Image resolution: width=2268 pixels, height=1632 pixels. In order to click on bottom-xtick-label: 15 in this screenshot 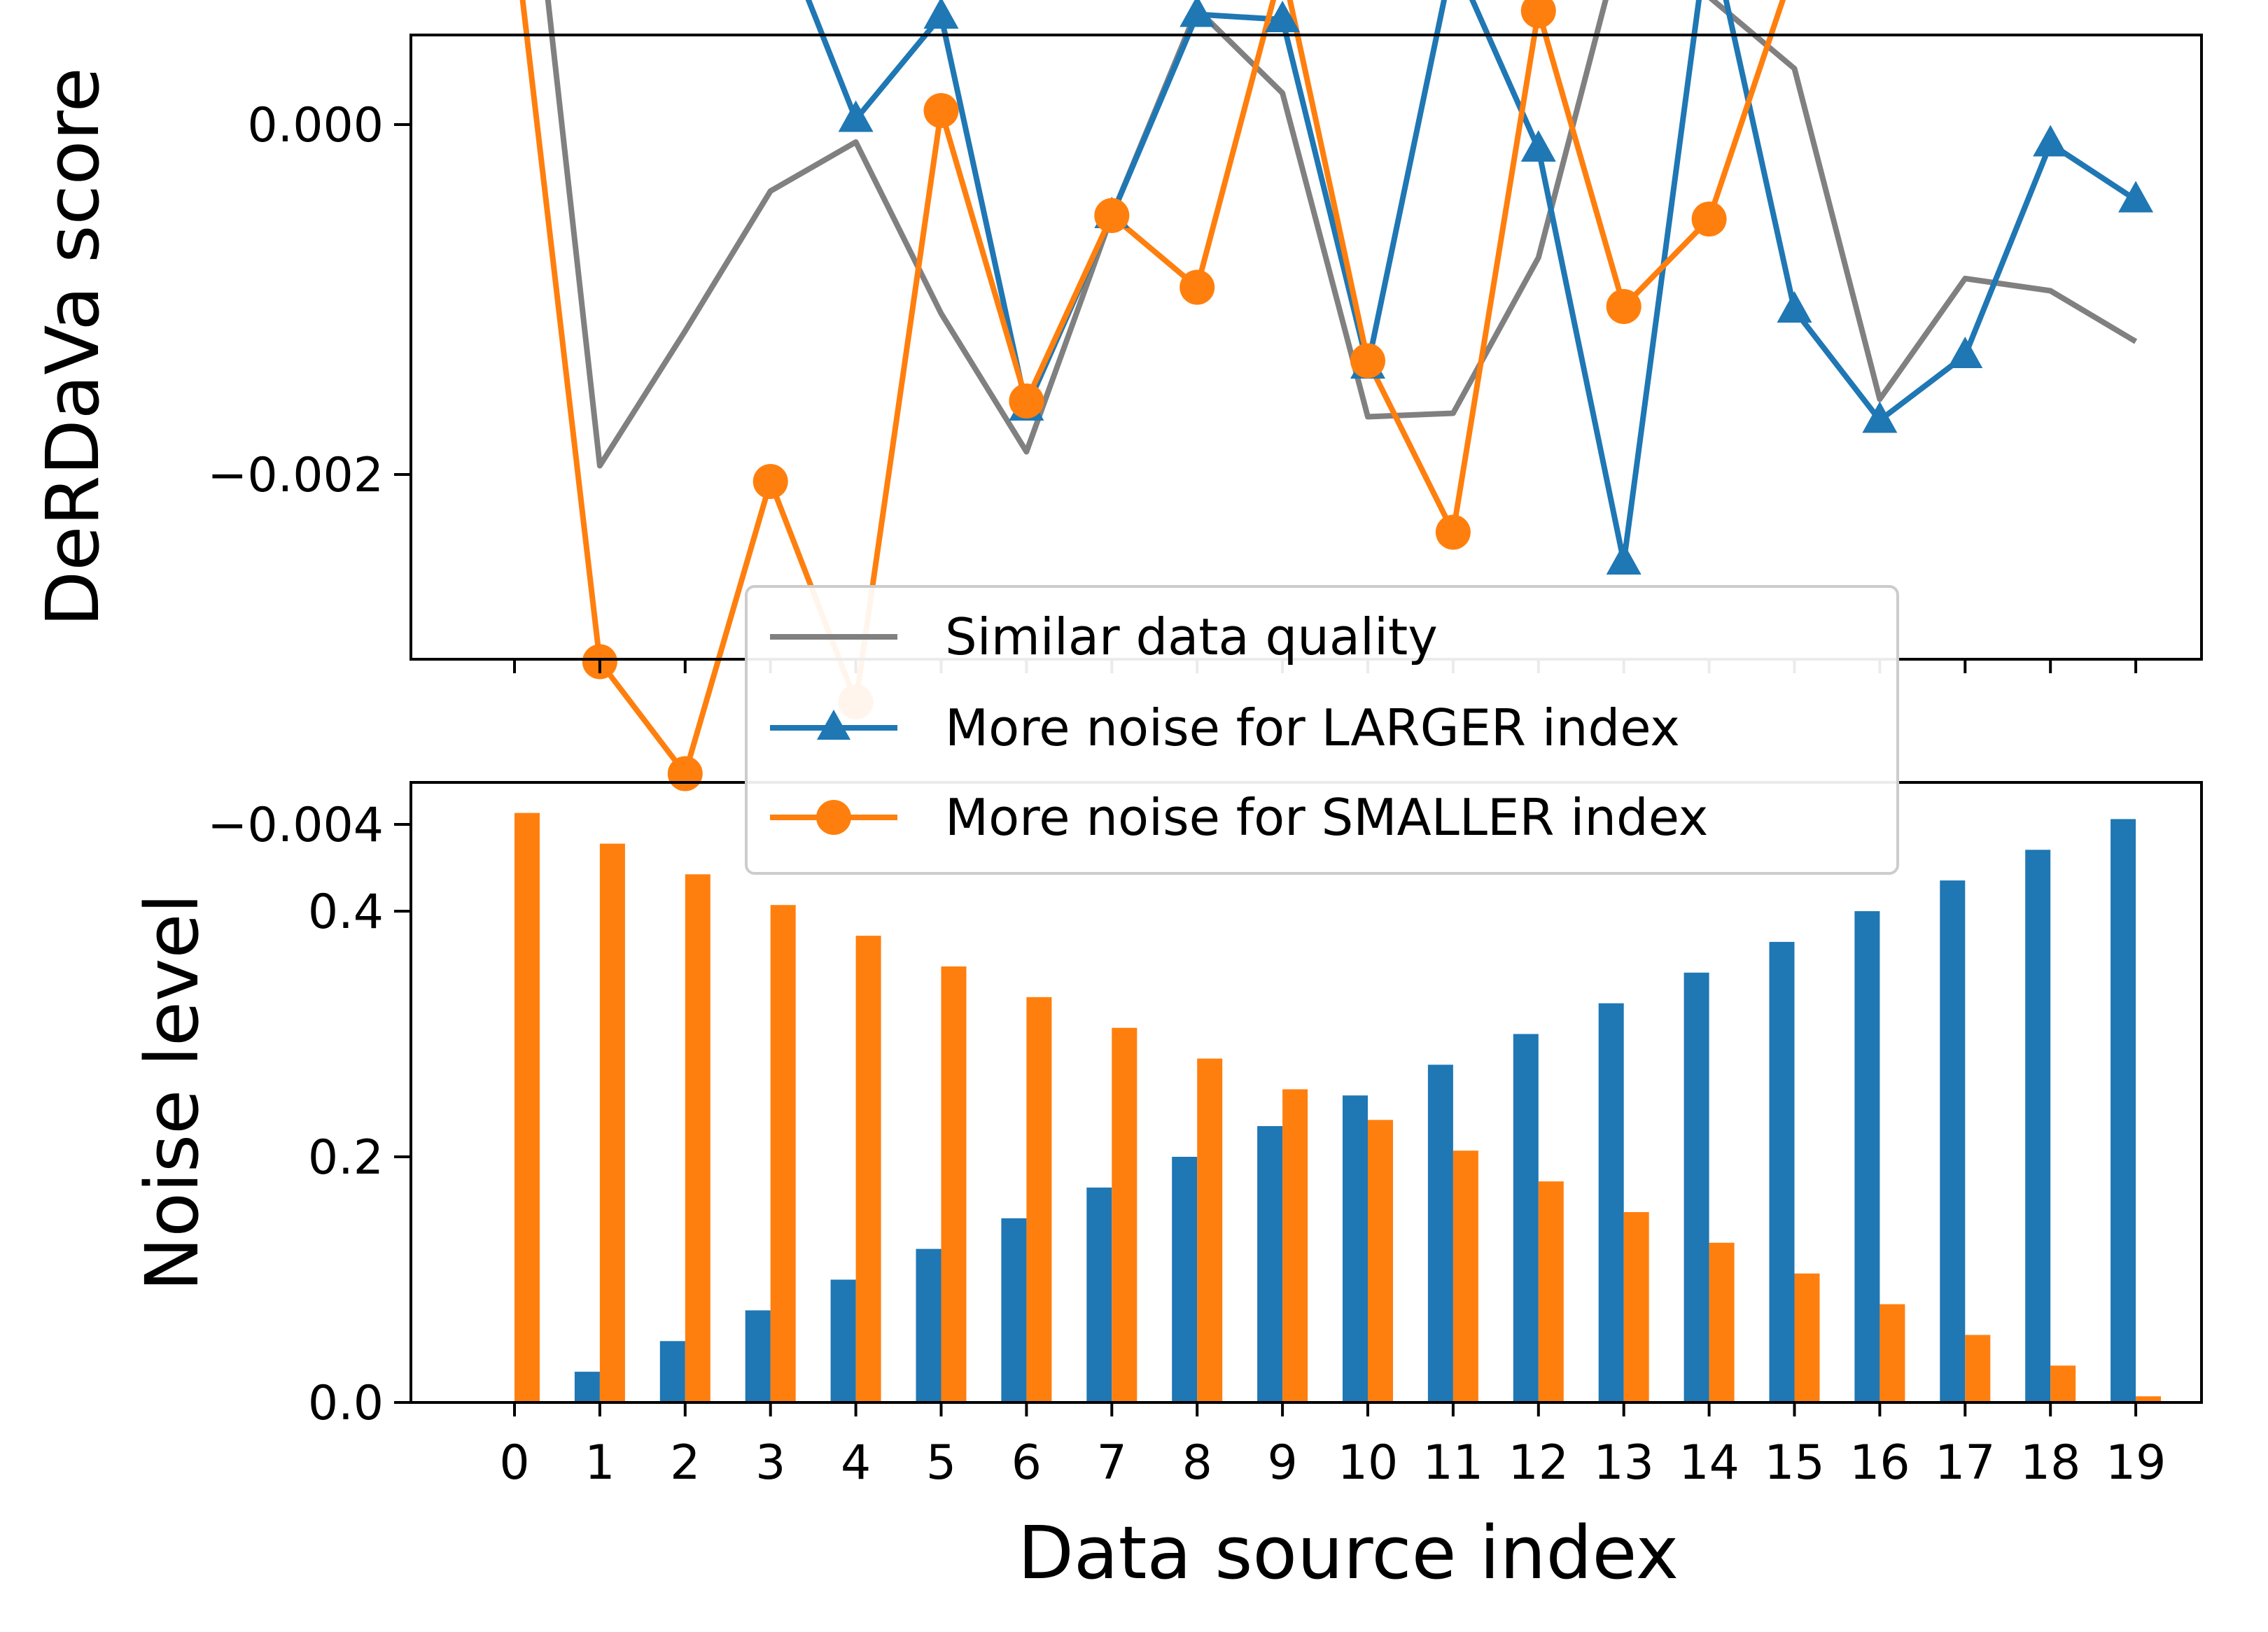, I will do `click(1794, 1463)`.